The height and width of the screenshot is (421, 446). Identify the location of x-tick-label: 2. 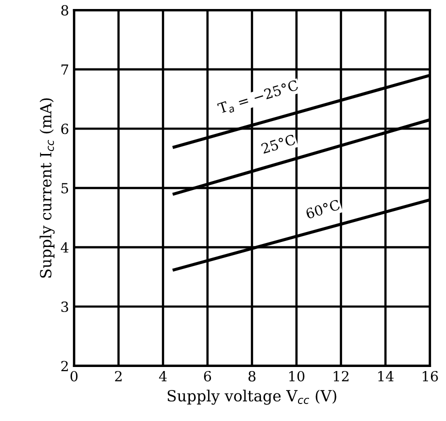
(118, 376).